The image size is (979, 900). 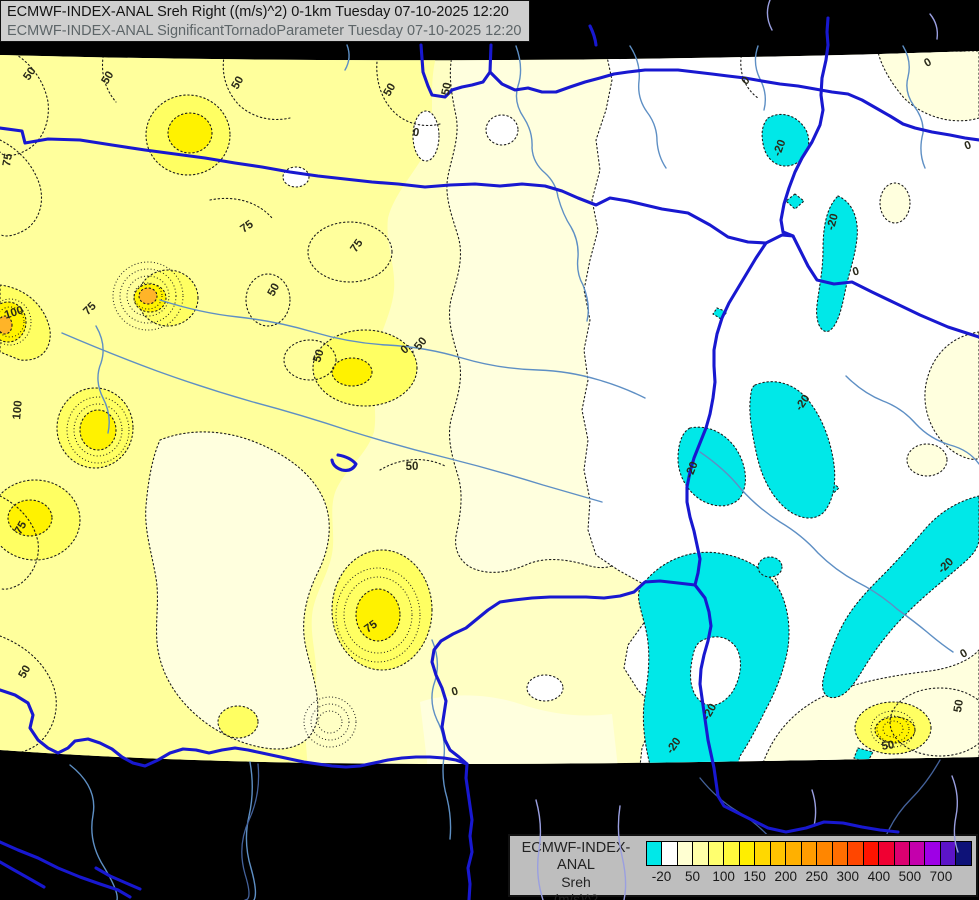 What do you see at coordinates (576, 896) in the screenshot?
I see `legend-units: (m/s)^2` at bounding box center [576, 896].